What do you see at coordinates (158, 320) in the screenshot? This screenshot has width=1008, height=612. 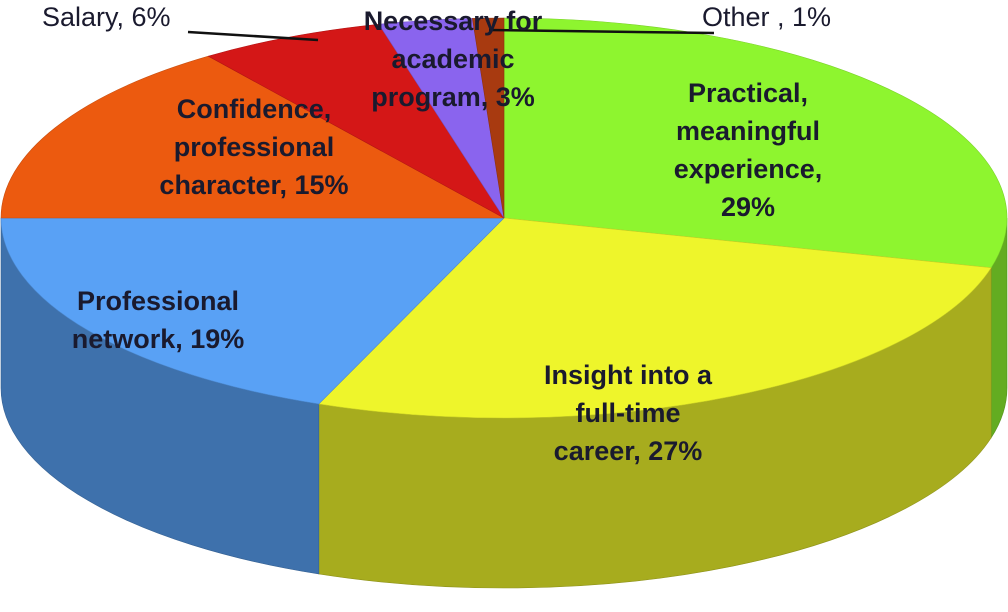 I see `slice-label-professional-network: Professional network, 19%` at bounding box center [158, 320].